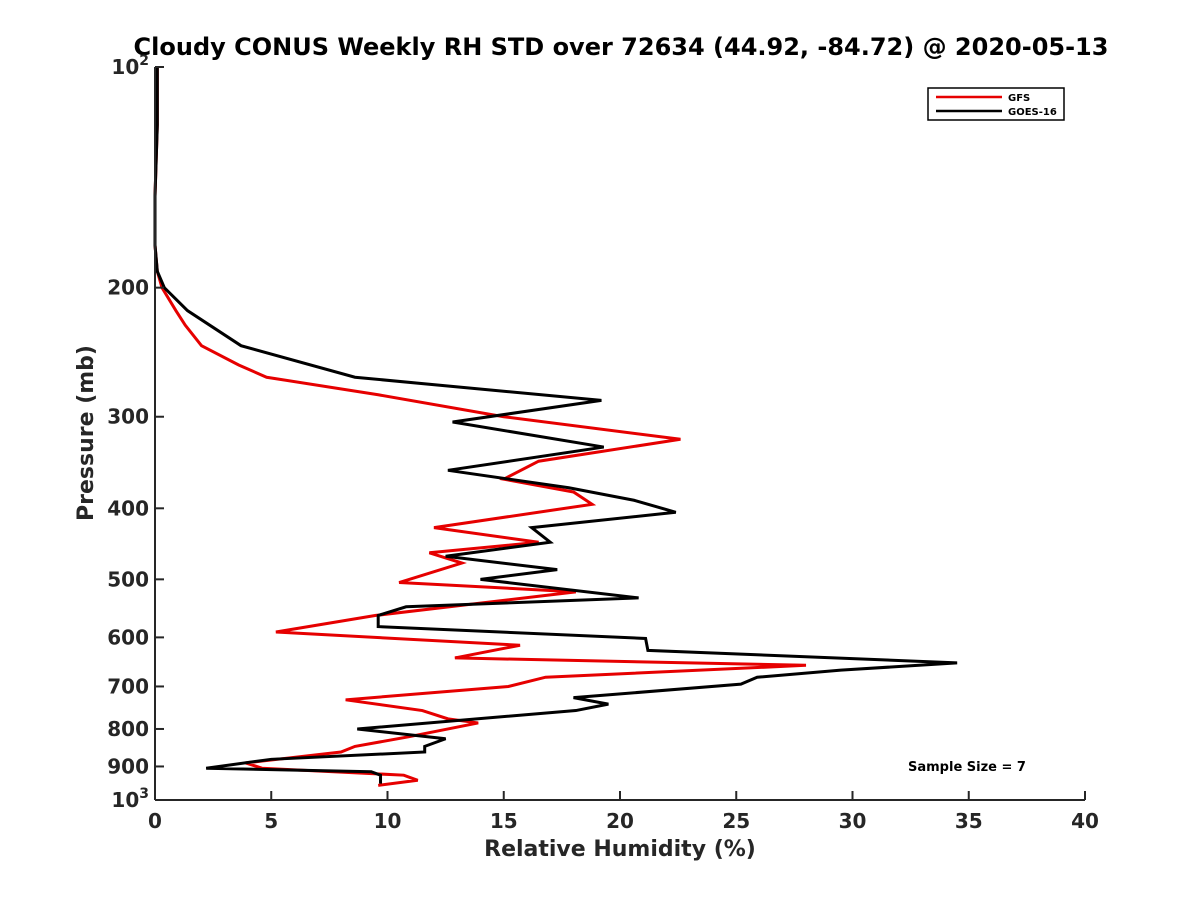 The height and width of the screenshot is (900, 1200). I want to click on y-axis-label: Pressure (mb), so click(86, 433).